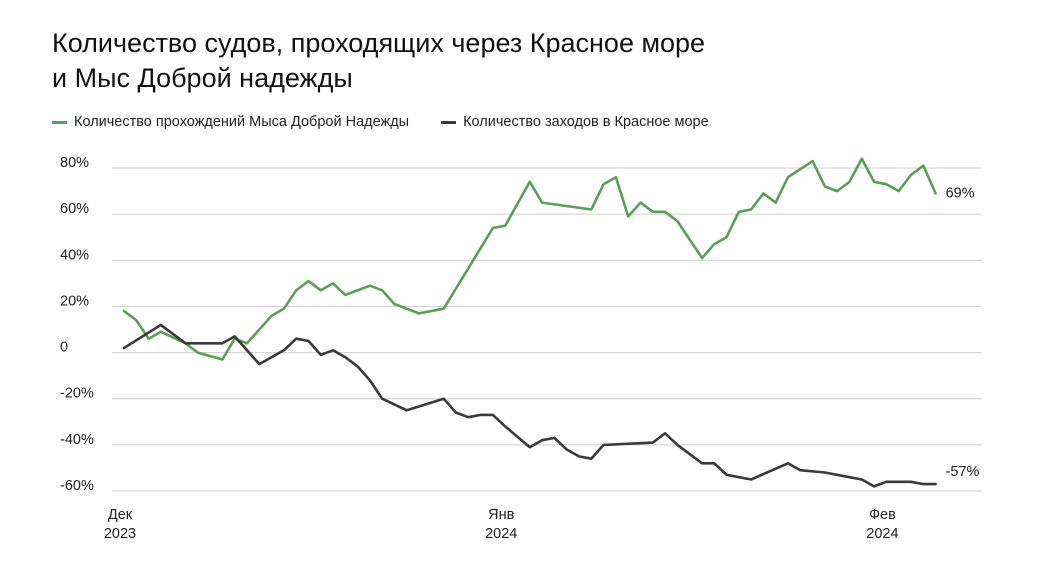 The width and height of the screenshot is (1038, 584). Describe the element at coordinates (449, 122) in the screenshot. I see `legend-swatch-red-sea` at that location.